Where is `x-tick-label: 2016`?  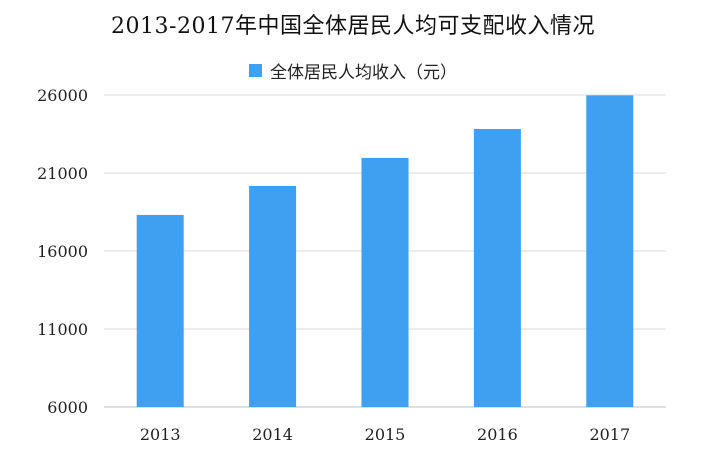 x-tick-label: 2016 is located at coordinates (497, 434).